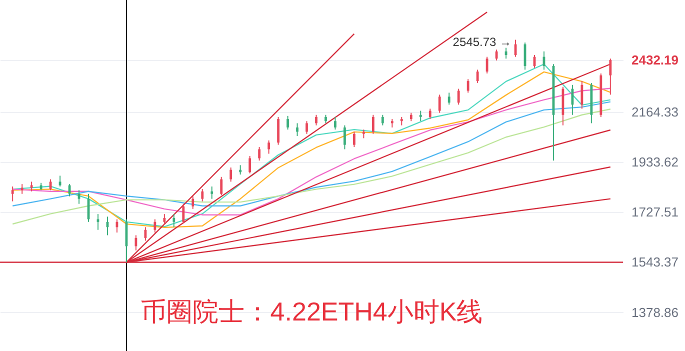  I want to click on text: 币圈院士：4.22ETH4小时K线, so click(311, 311).